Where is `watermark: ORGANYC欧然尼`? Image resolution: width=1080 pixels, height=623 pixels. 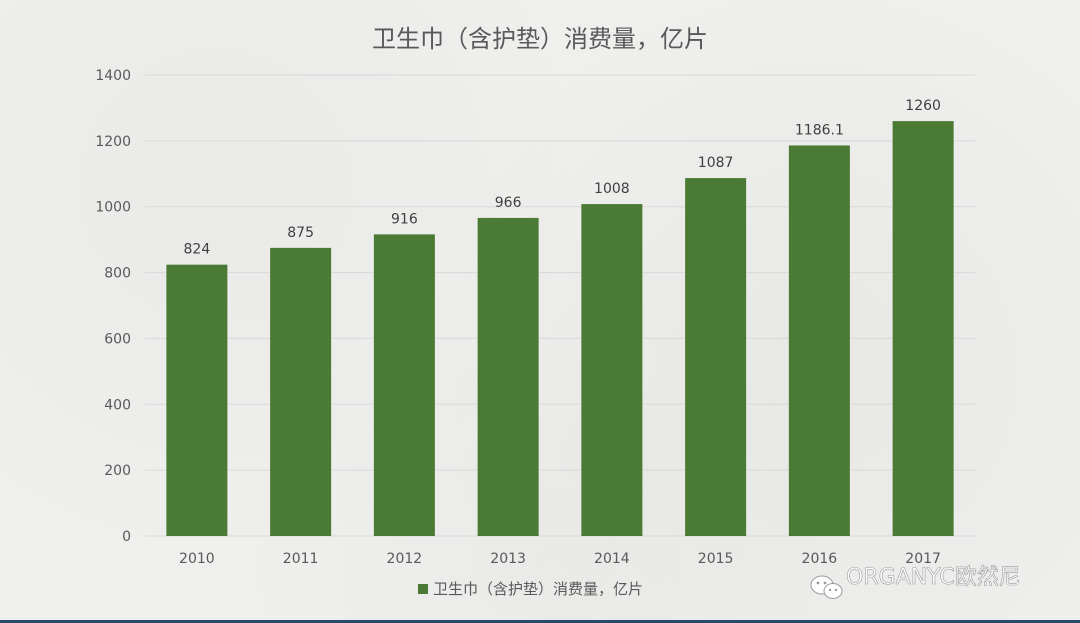
watermark: ORGANYC欧然尼 is located at coordinates (915, 582).